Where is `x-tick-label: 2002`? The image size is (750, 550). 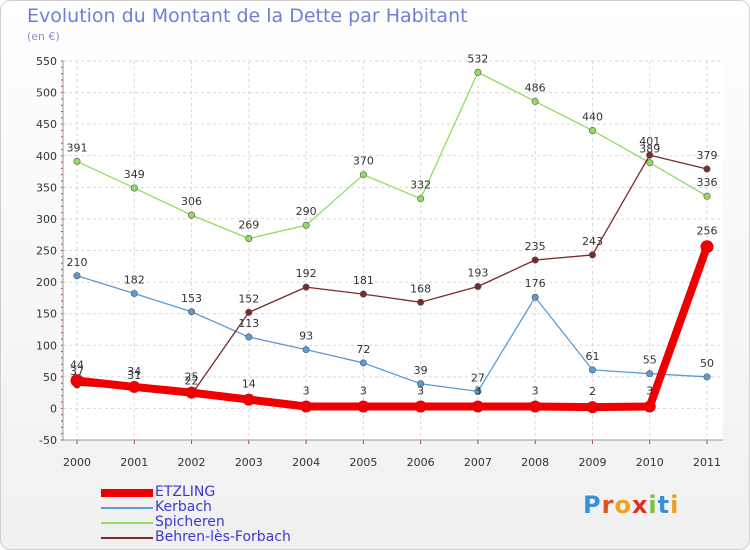 x-tick-label: 2002 is located at coordinates (192, 462).